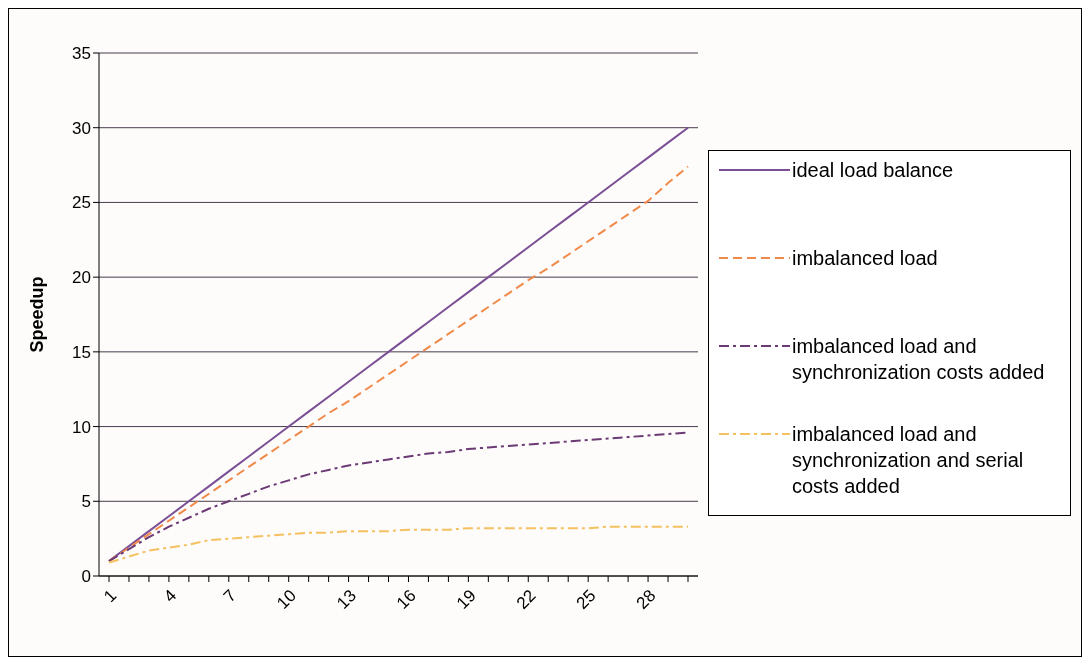 The height and width of the screenshot is (665, 1090). What do you see at coordinates (81, 203) in the screenshot?
I see `y-tick-label: 25` at bounding box center [81, 203].